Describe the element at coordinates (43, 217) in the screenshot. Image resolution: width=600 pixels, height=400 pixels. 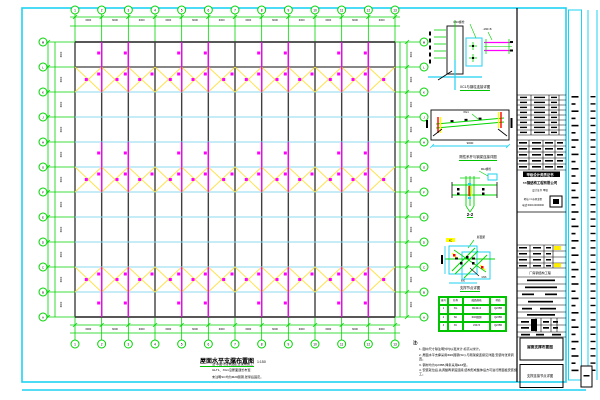
I see `axis-letter: E` at that location.